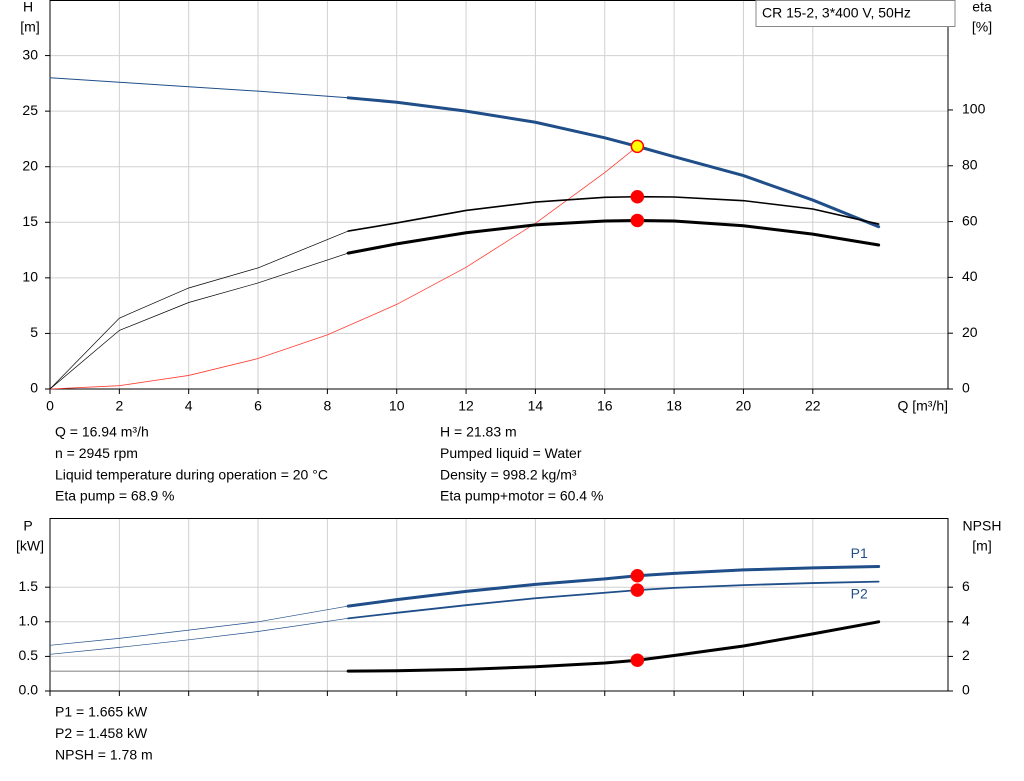  Describe the element at coordinates (922, 406) in the screenshot. I see `x-axis-label: Q [m³/h]` at that location.